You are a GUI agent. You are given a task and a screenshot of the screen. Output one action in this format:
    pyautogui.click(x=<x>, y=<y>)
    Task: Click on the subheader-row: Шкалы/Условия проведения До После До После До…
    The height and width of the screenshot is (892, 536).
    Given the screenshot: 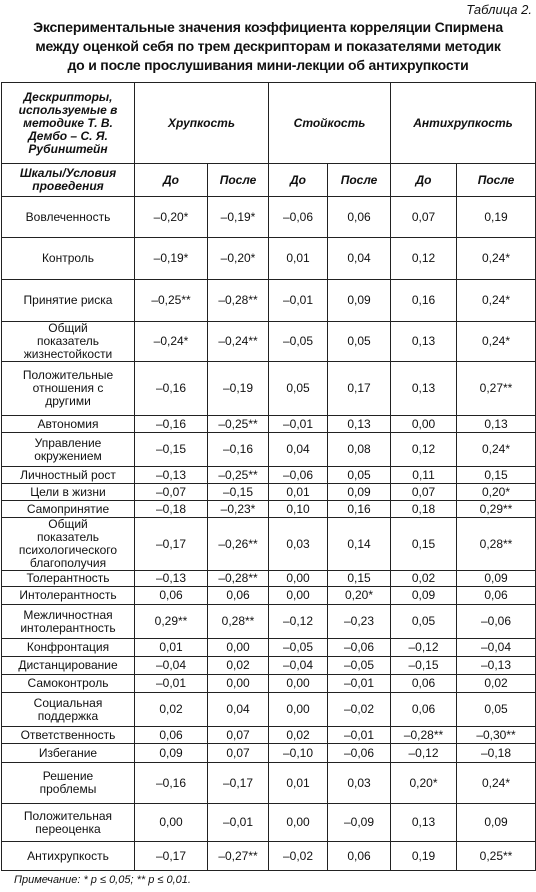 What is the action you would take?
    pyautogui.click(x=268, y=180)
    